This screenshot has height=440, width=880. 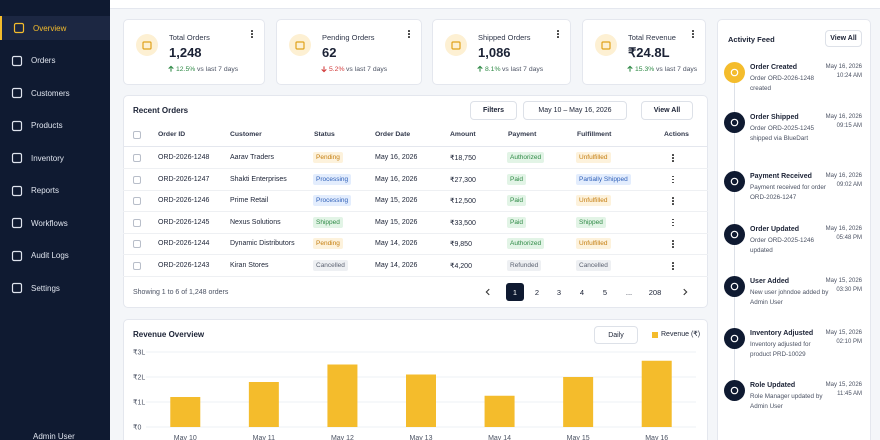 I want to click on date-range: May 10 – May 16, 2026, so click(x=575, y=110).